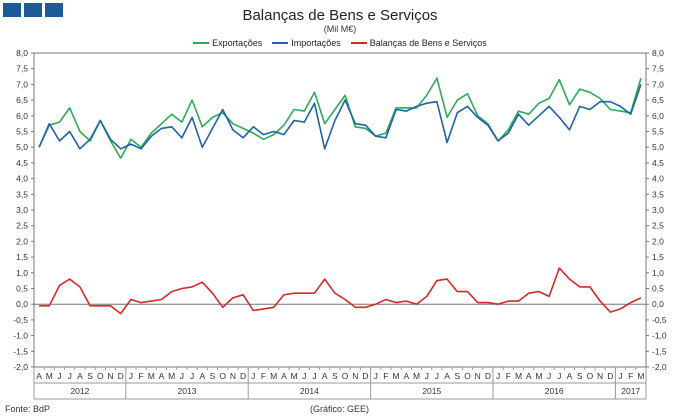 This screenshot has width=680, height=418. Describe the element at coordinates (22, 273) in the screenshot. I see `y-tick-label-left: 1,0` at that location.